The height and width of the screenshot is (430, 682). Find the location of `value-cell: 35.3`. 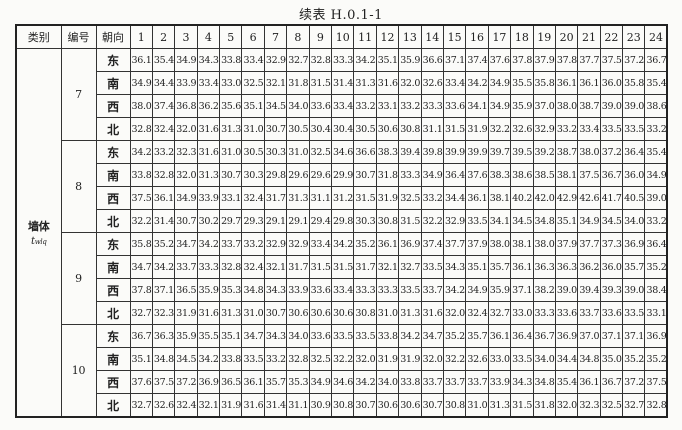

value-cell: 35.3 is located at coordinates (231, 290).